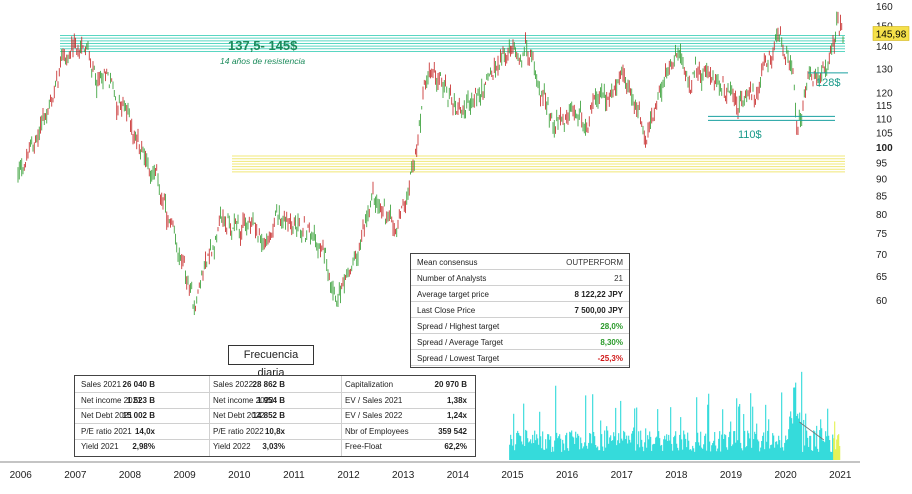 This screenshot has width=912, height=494. Describe the element at coordinates (138, 415) in the screenshot. I see `financial-value: 15 002 B` at that location.